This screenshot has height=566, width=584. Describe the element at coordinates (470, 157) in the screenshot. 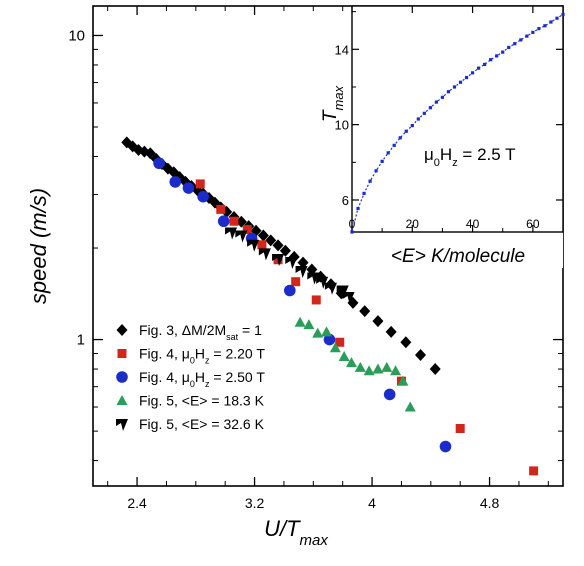

I see `inset-annotation: μ0Hz = 2.5 T` at that location.